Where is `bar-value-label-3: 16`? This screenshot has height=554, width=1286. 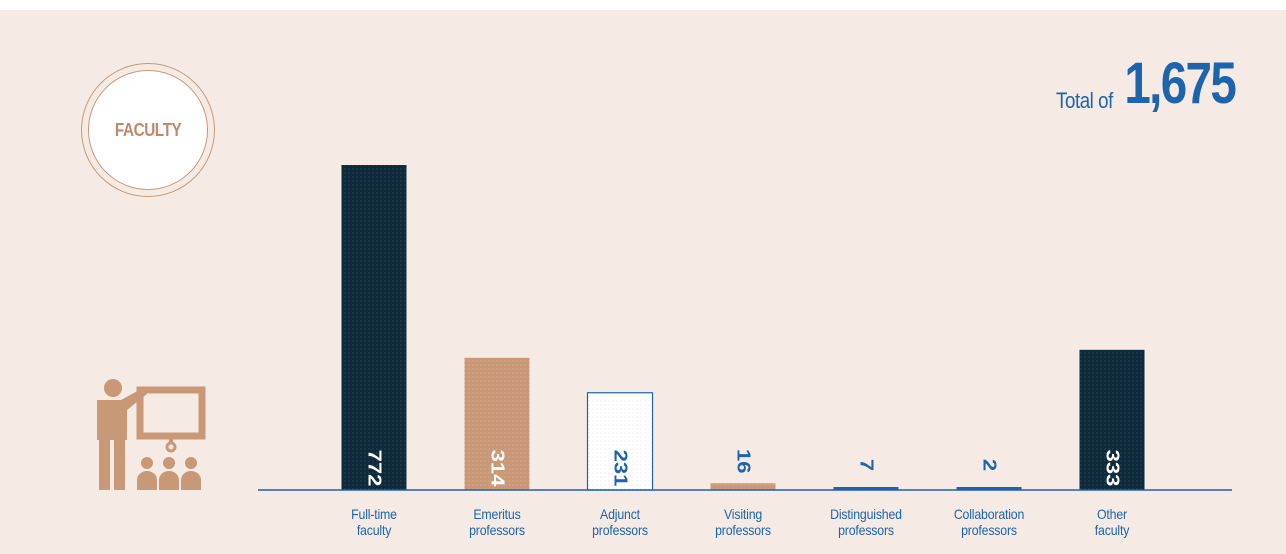
bar-value-label-3: 16 is located at coordinates (743, 461).